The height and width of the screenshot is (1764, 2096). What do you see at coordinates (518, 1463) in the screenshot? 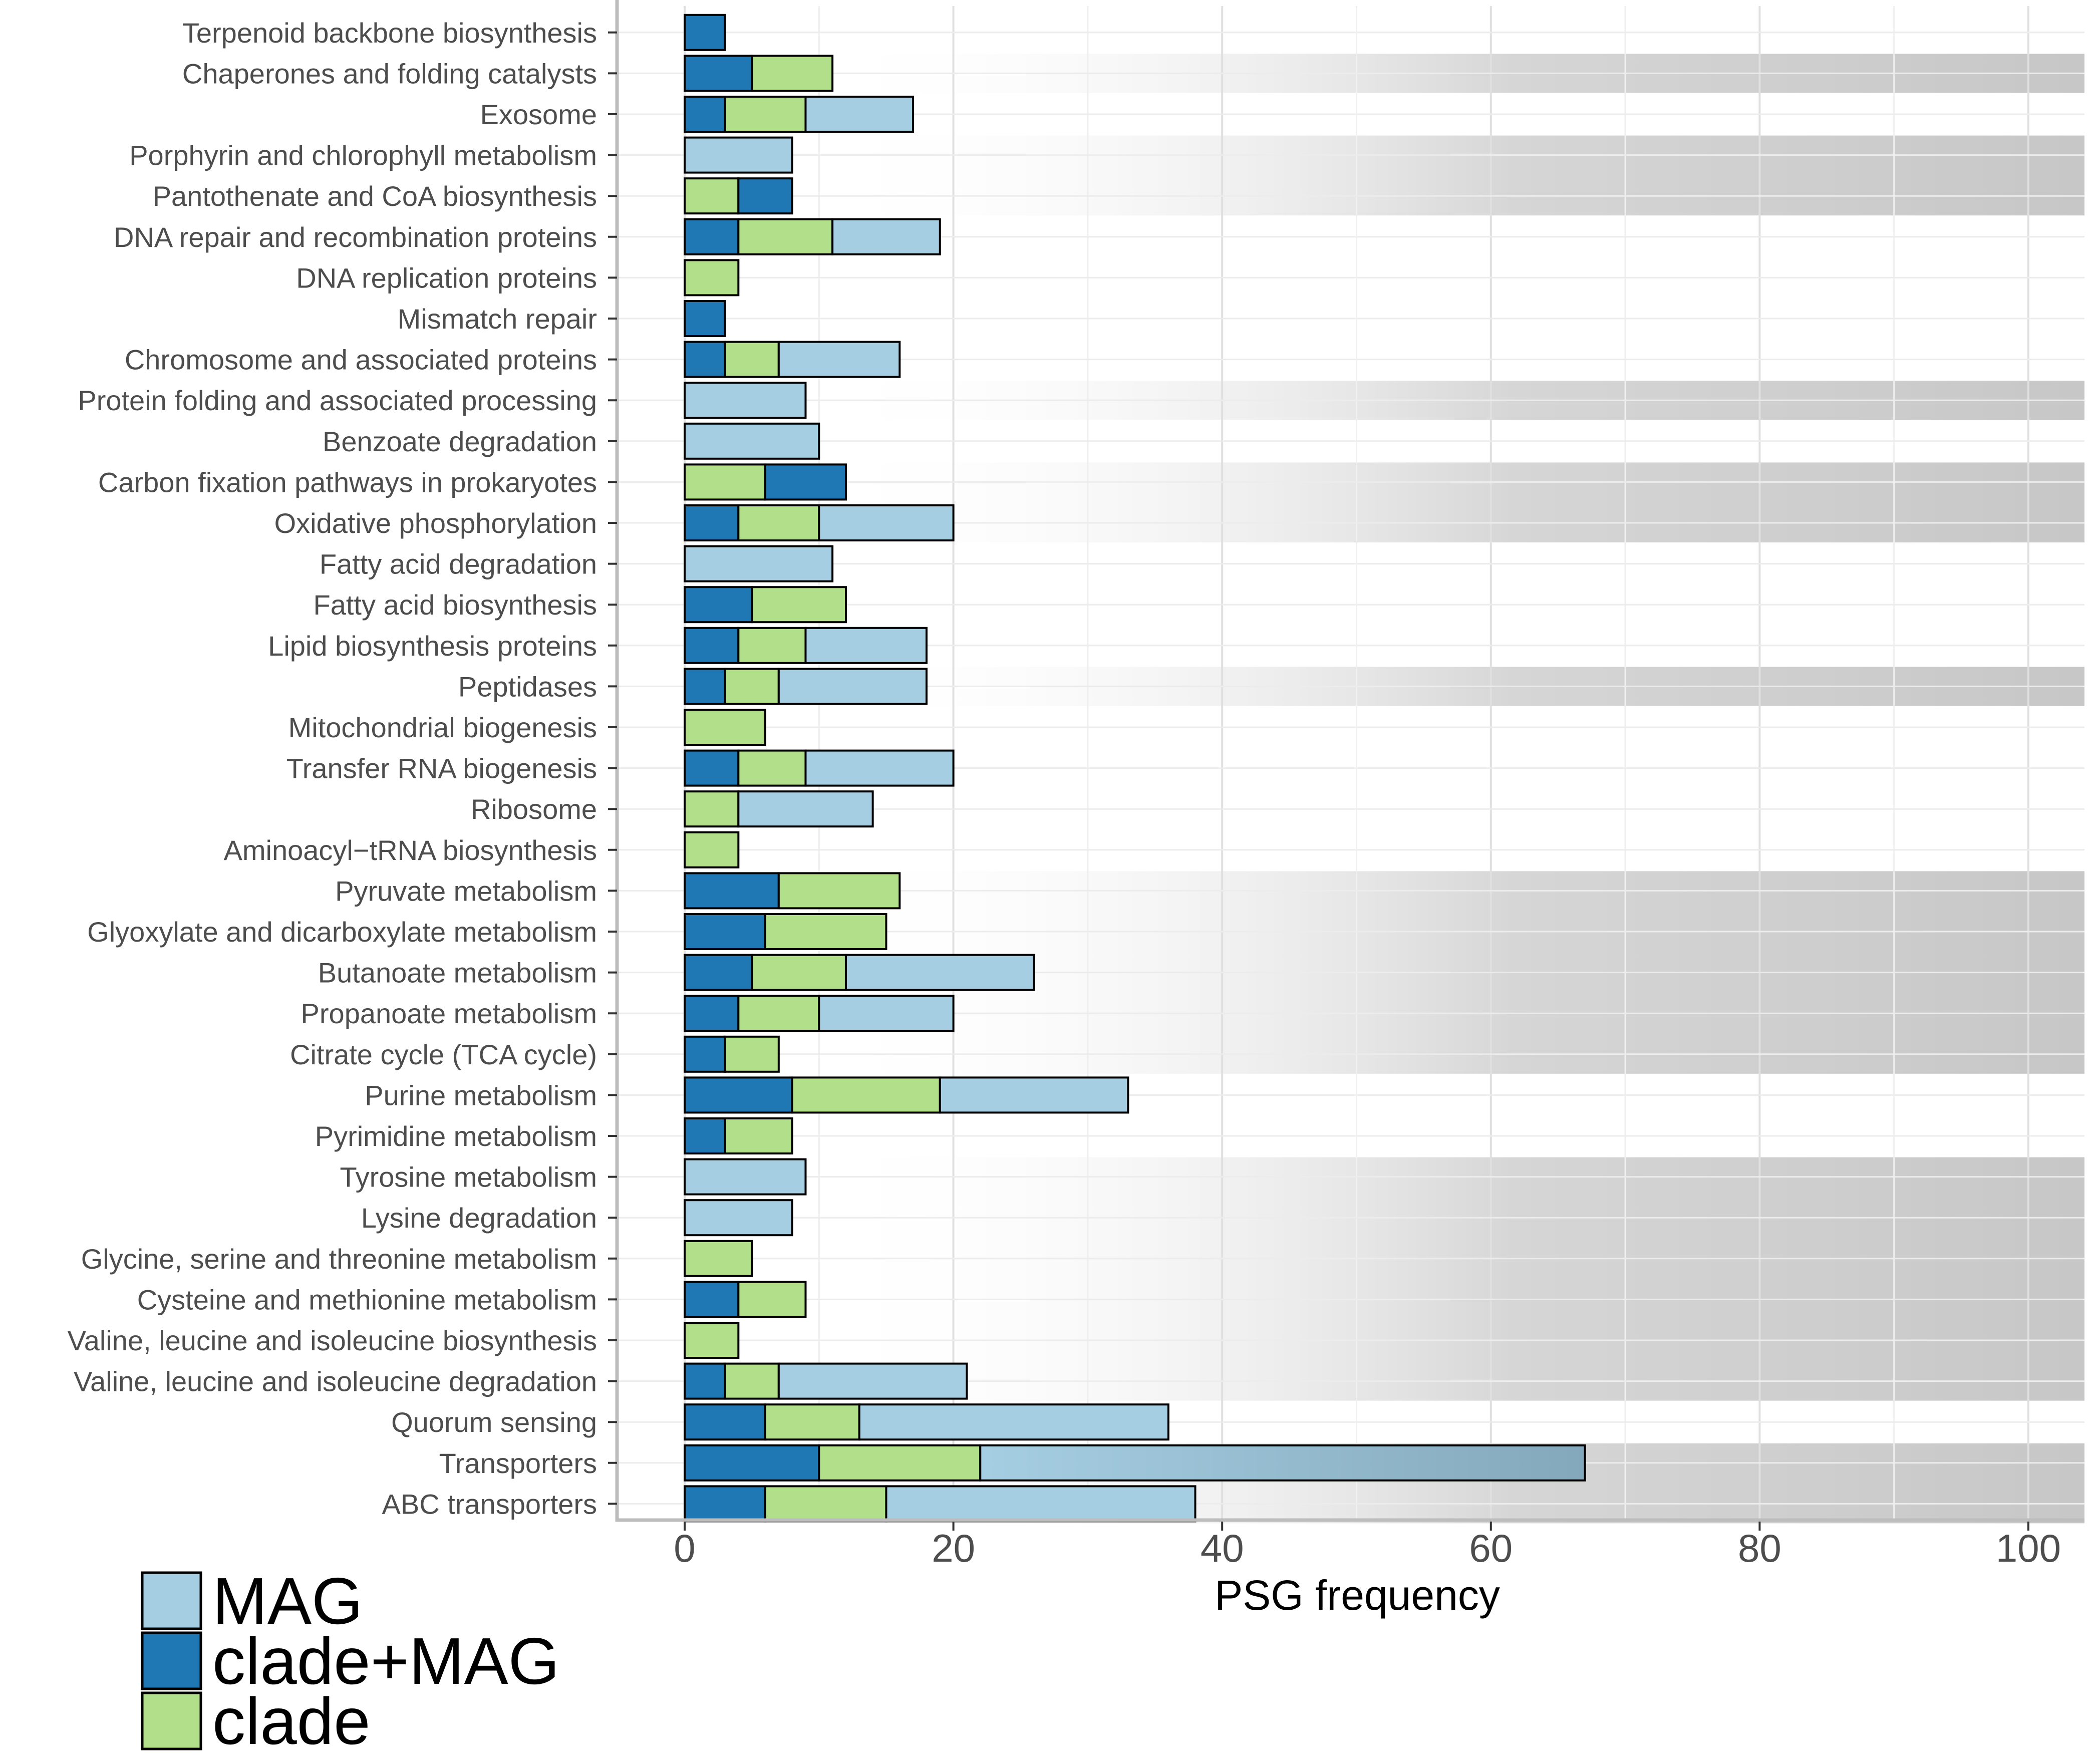
I see `y-tick-label: Transporters` at bounding box center [518, 1463].